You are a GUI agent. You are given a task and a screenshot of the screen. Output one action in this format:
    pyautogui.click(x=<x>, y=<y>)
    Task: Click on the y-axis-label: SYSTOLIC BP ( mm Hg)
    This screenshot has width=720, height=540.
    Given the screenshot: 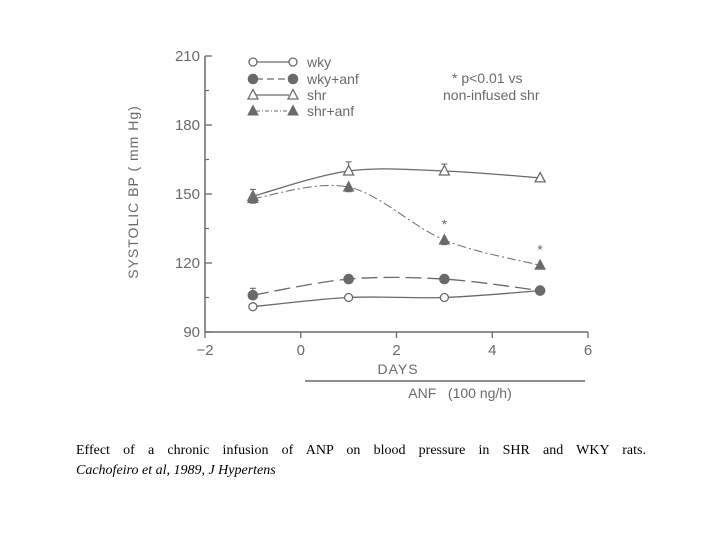 What is the action you would take?
    pyautogui.click(x=133, y=192)
    